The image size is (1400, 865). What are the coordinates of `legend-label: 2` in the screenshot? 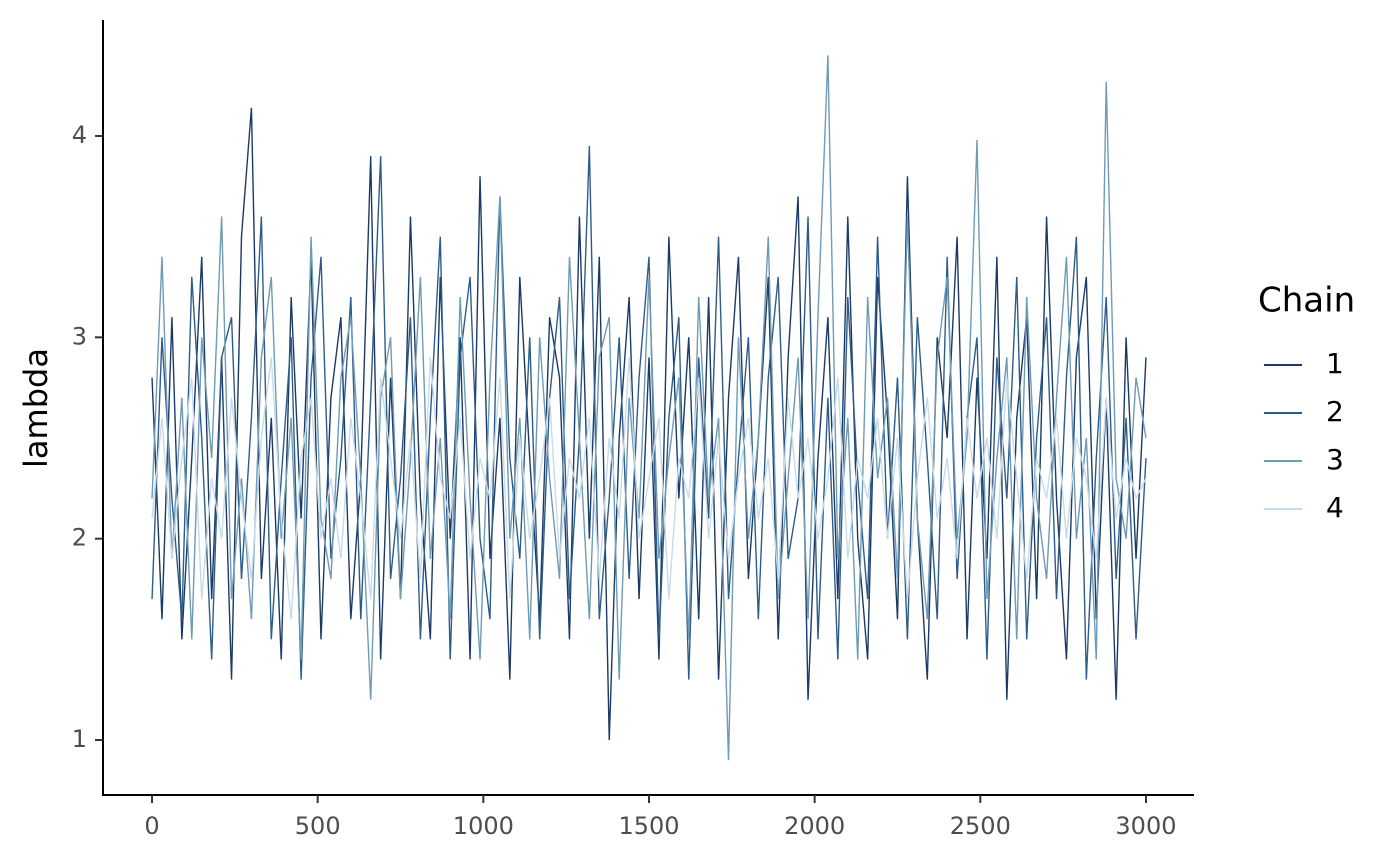 It's located at (1335, 411).